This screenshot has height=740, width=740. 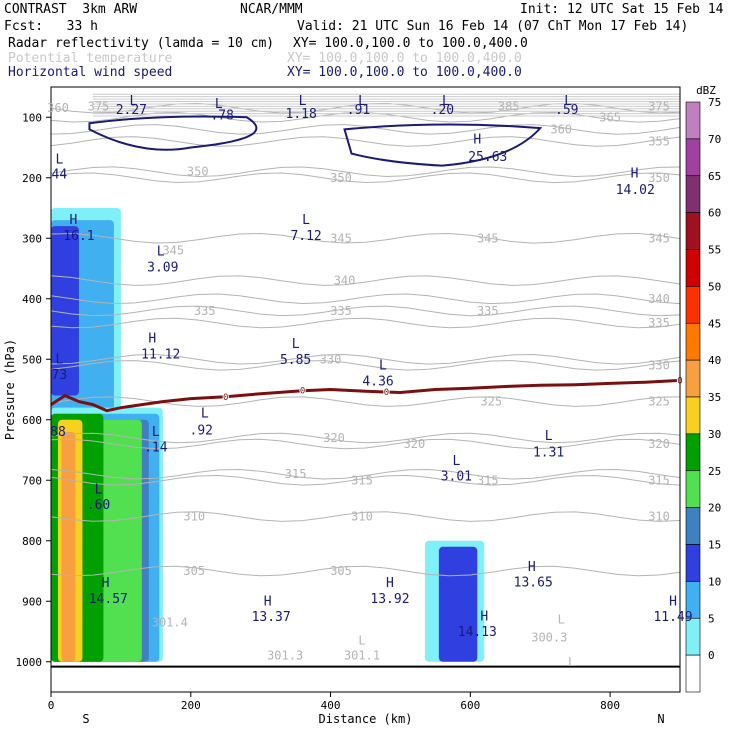 What do you see at coordinates (404, 72) in the screenshot?
I see `field-wind-xy: XY= 100.0,100.0 to 100.0,400.0` at bounding box center [404, 72].